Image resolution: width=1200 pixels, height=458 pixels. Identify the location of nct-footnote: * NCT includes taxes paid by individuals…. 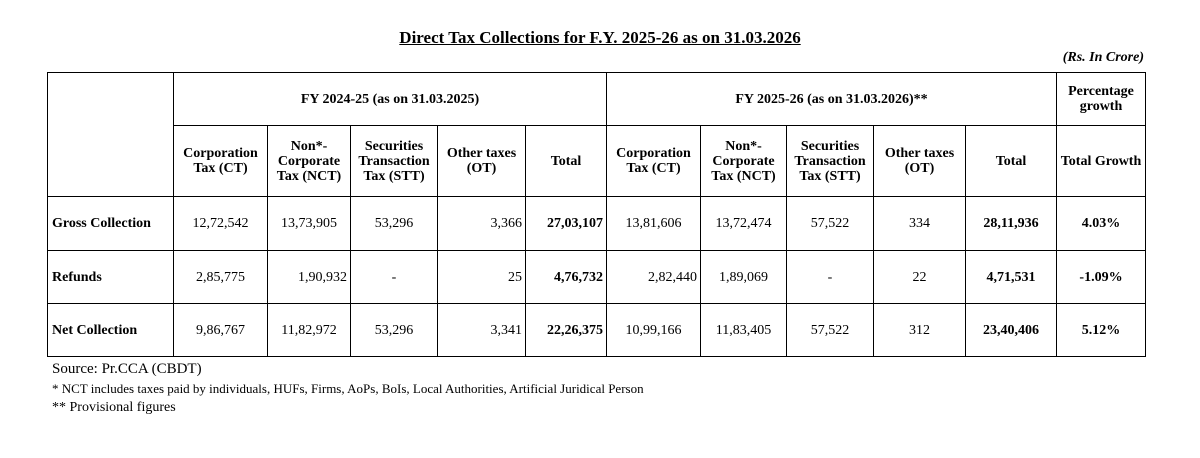
(348, 388).